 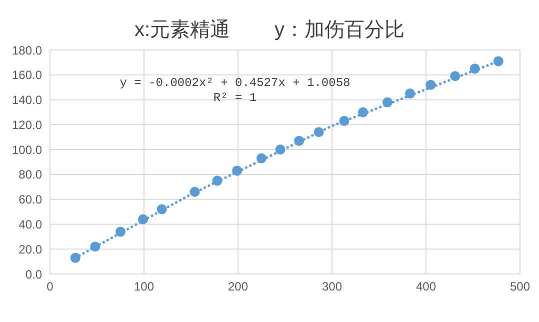 I want to click on x-tick-label: 100, so click(x=144, y=287).